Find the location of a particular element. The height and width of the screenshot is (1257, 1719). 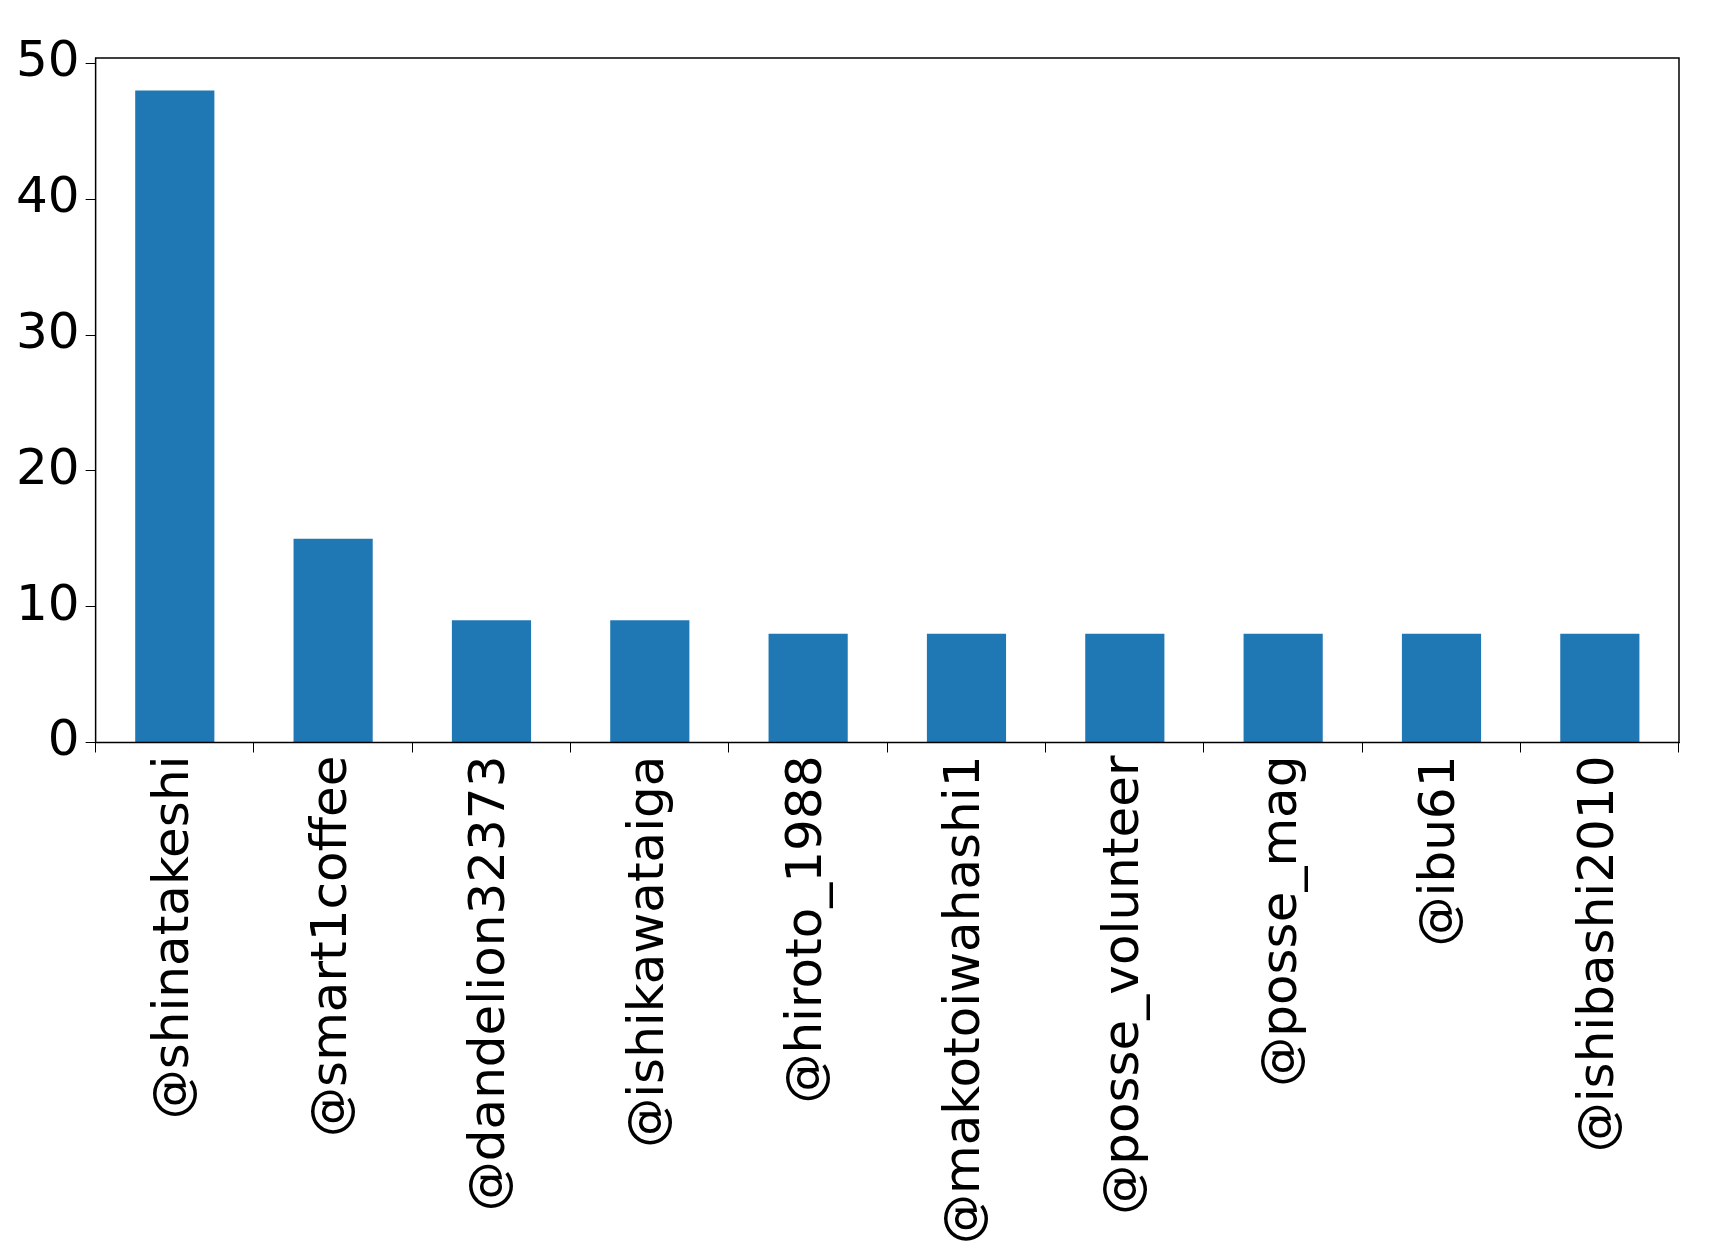

y-tick-label: 30 is located at coordinates (48, 331).